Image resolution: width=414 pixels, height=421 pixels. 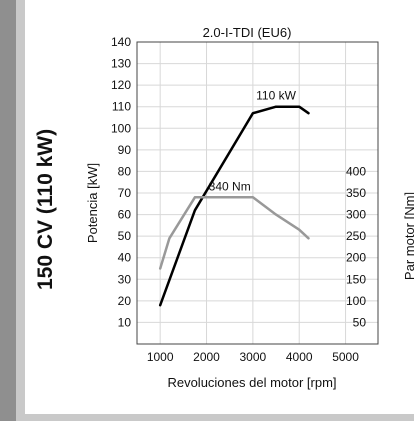 I want to click on y-tick-label-left: 10, so click(x=125, y=322).